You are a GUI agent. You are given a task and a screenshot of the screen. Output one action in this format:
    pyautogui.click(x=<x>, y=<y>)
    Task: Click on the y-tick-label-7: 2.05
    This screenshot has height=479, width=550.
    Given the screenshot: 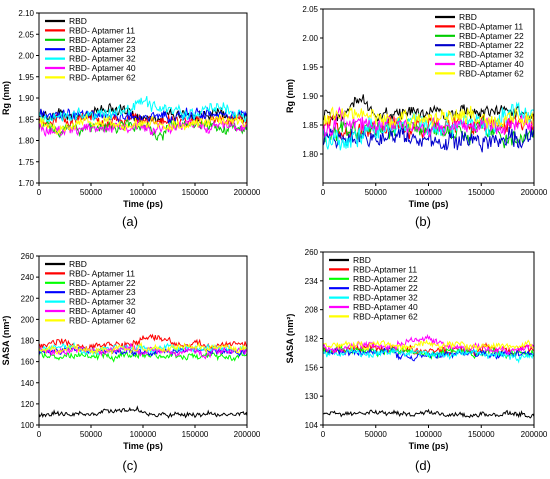 What is the action you would take?
    pyautogui.click(x=26, y=34)
    